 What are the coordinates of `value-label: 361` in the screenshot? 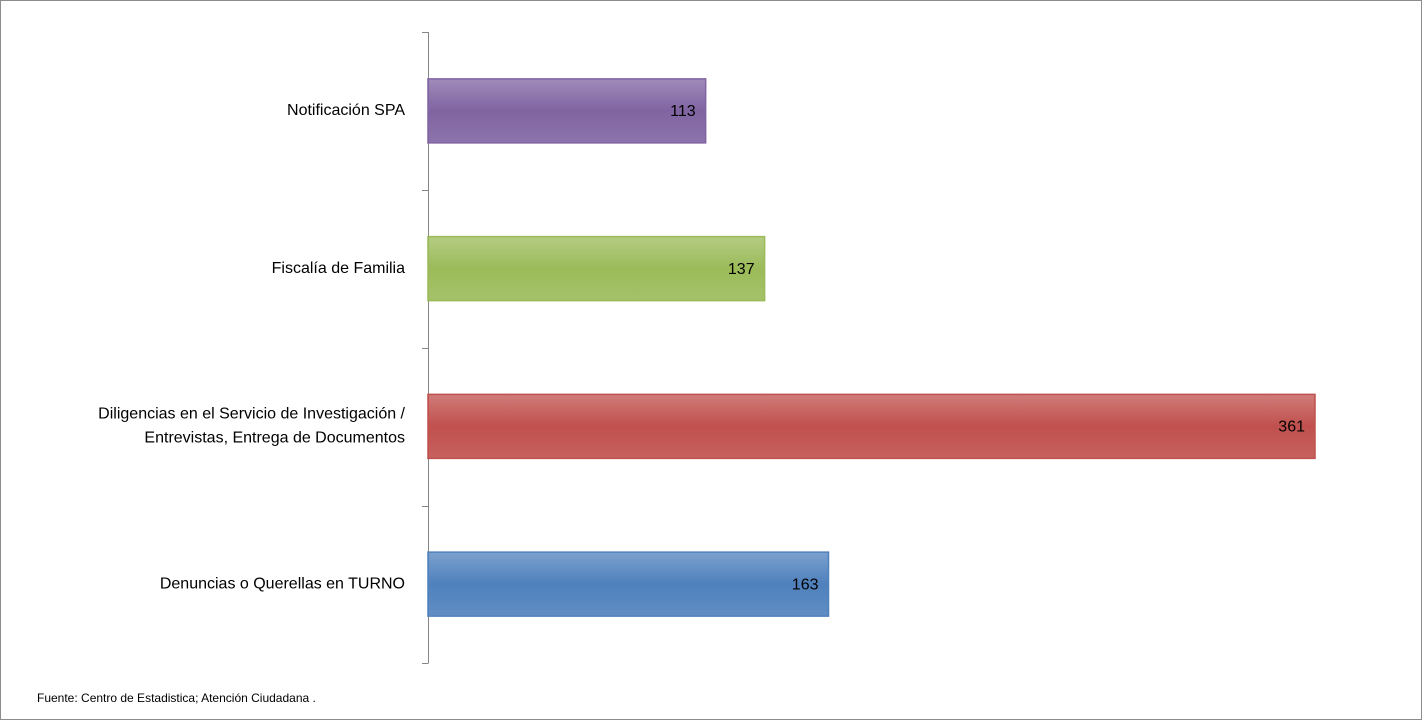 It's located at (1291, 427).